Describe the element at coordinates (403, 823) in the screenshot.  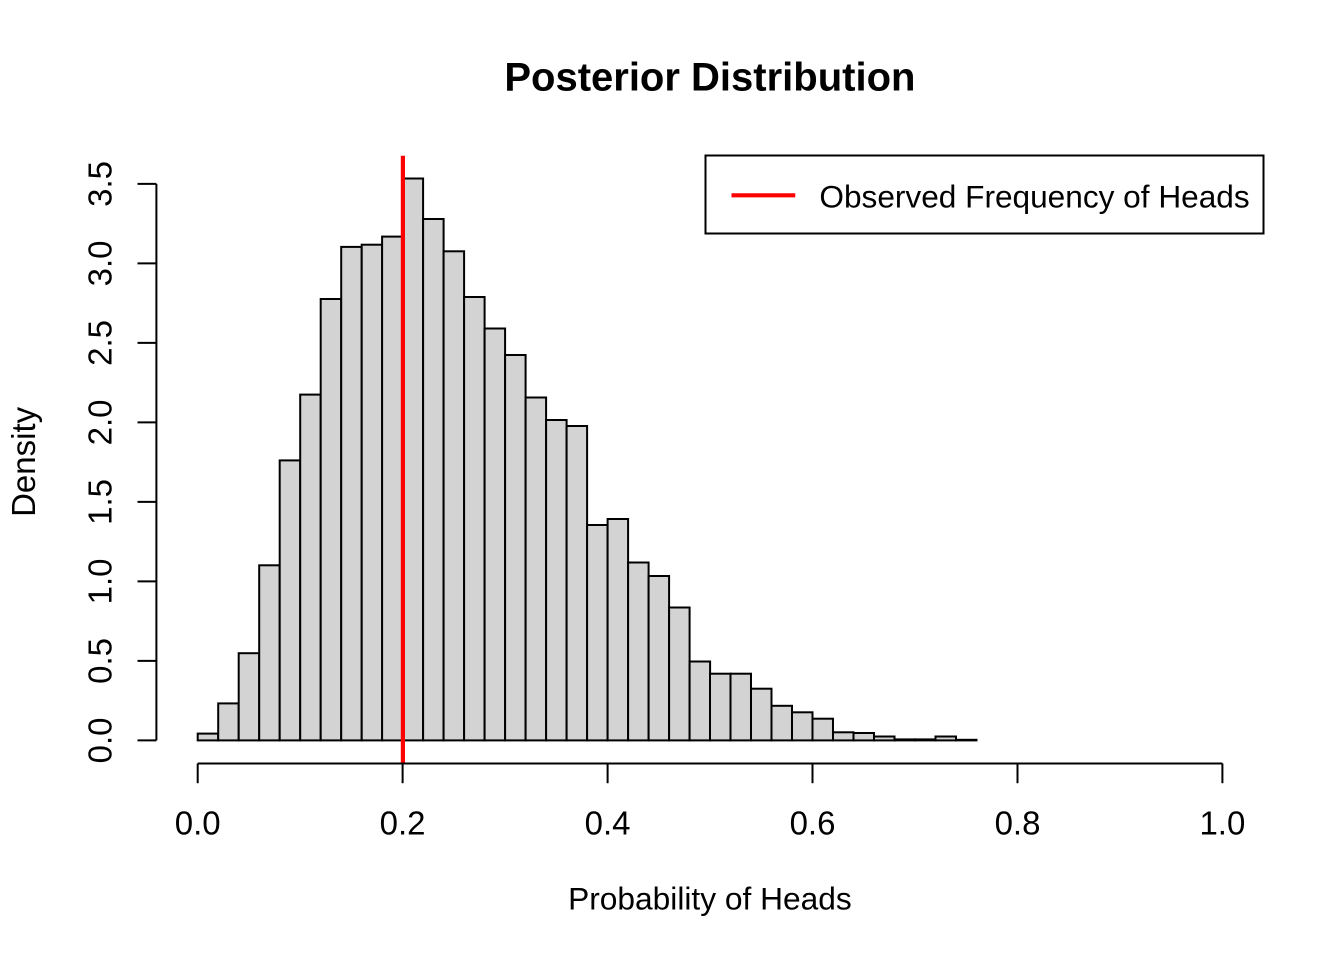
I see `svg-text: 0.2` at that location.